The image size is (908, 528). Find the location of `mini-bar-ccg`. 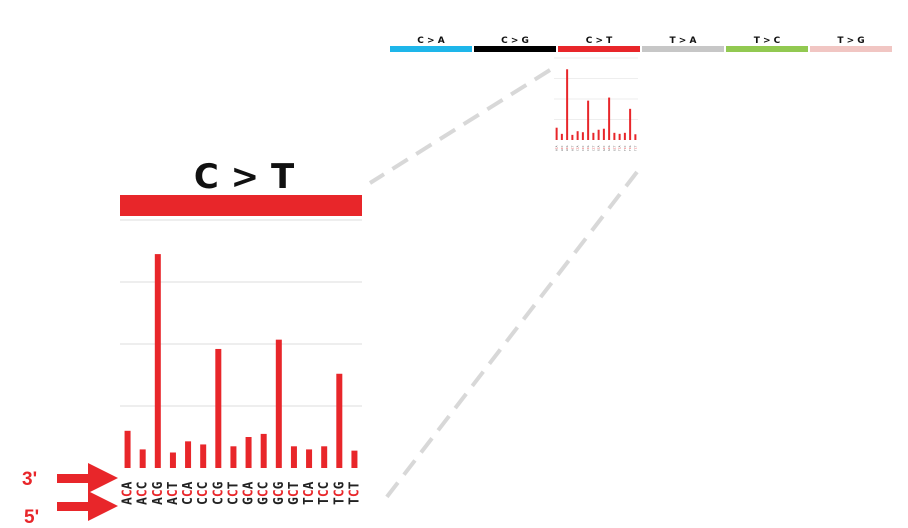

mini-bar-ccg is located at coordinates (588, 120).